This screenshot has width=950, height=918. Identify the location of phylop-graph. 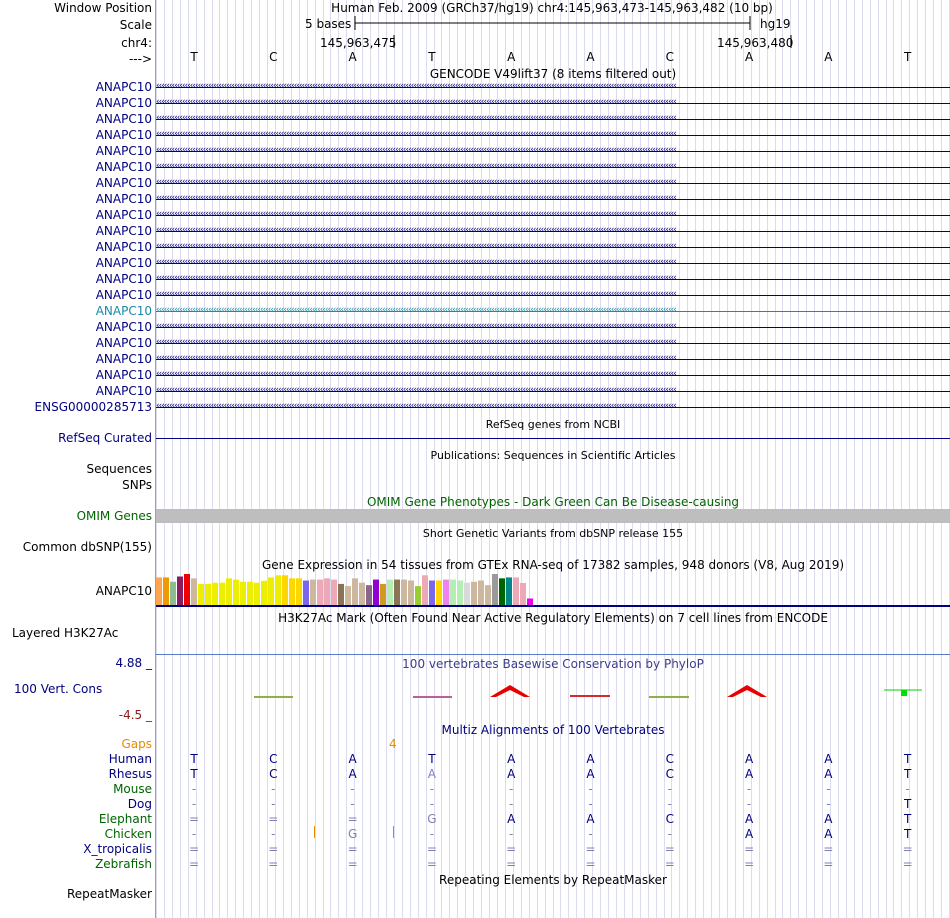
(553, 690).